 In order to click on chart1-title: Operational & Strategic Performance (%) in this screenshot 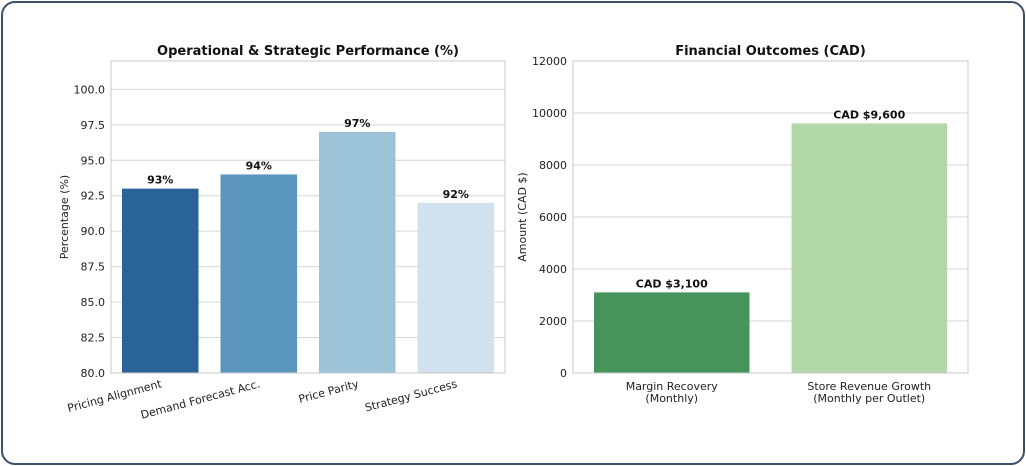, I will do `click(308, 51)`.